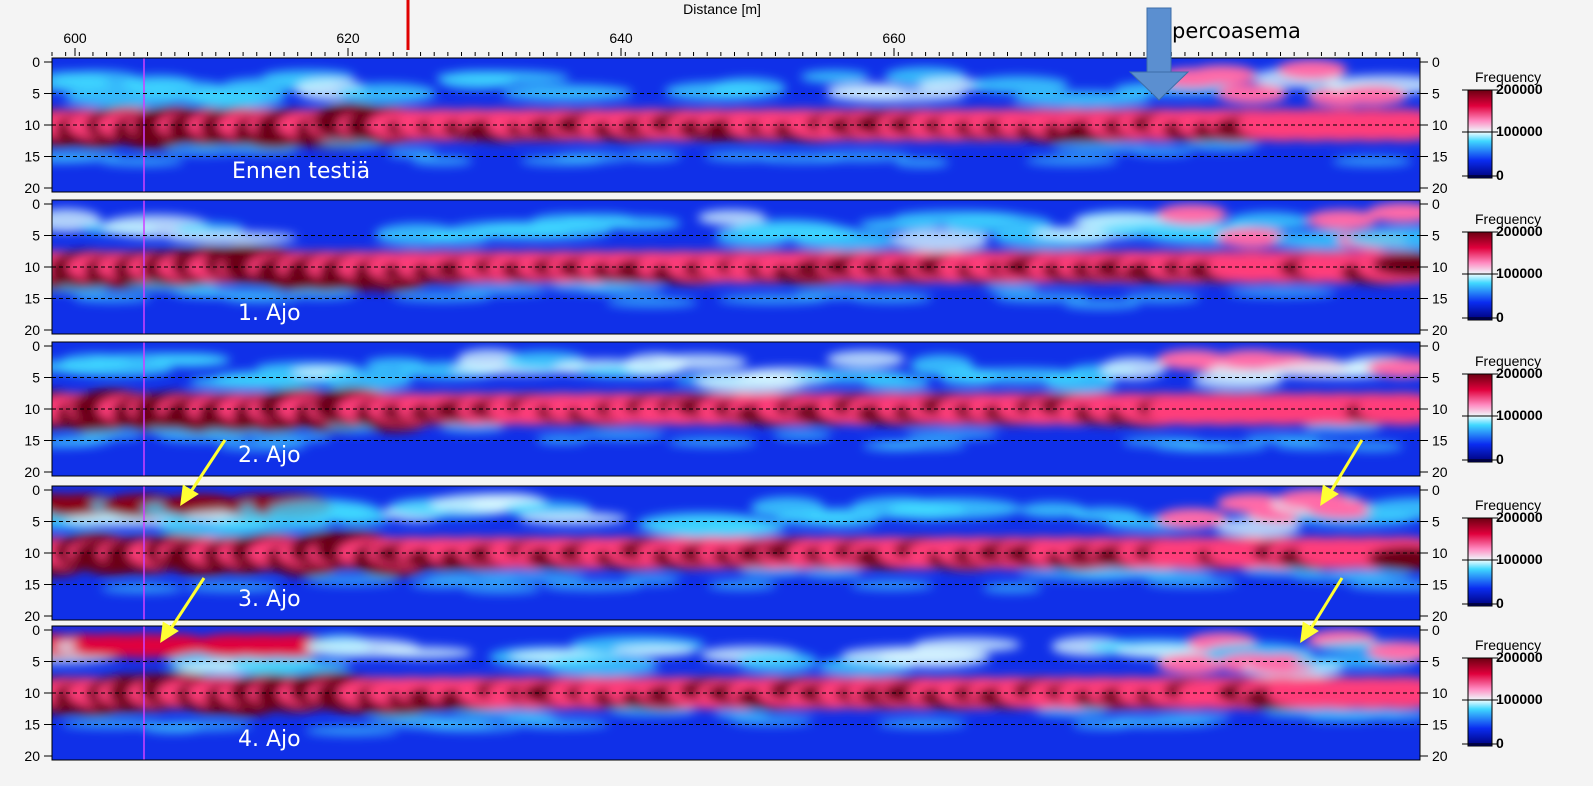  I want to click on y-tick-label-right: 0, so click(1436, 346).